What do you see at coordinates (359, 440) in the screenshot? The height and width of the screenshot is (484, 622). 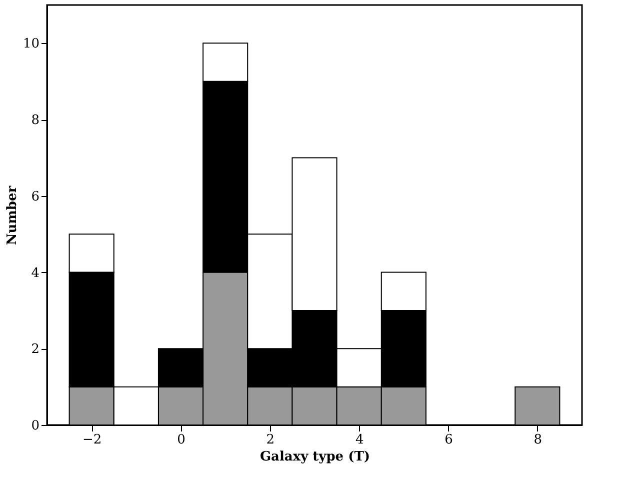 I see `x-tick-label: 4` at bounding box center [359, 440].